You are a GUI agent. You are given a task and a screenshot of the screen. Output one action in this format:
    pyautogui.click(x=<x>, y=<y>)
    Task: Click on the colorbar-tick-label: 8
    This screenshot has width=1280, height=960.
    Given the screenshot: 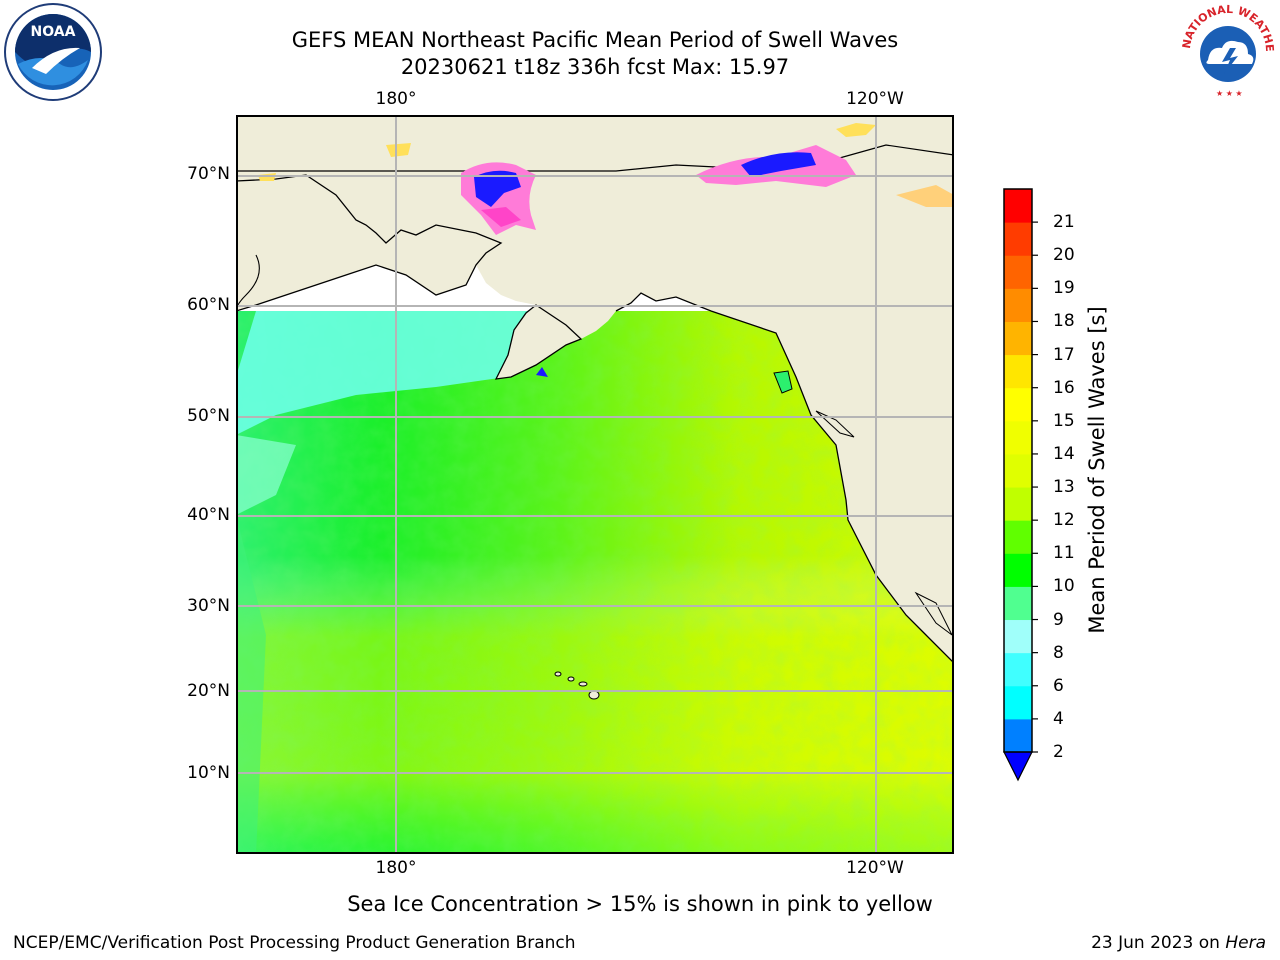 What is the action you would take?
    pyautogui.click(x=1058, y=652)
    